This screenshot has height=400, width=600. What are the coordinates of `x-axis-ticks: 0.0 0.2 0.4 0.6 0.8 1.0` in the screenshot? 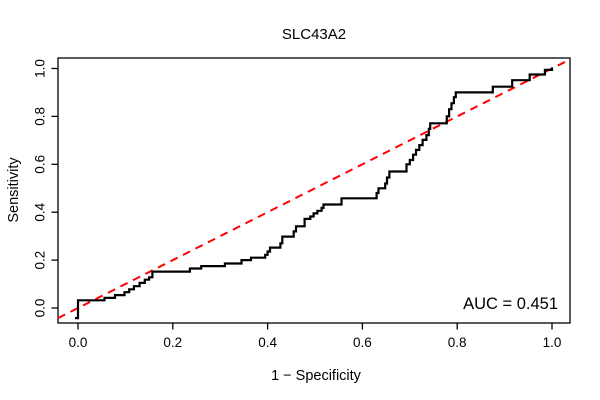 It's located at (315, 336).